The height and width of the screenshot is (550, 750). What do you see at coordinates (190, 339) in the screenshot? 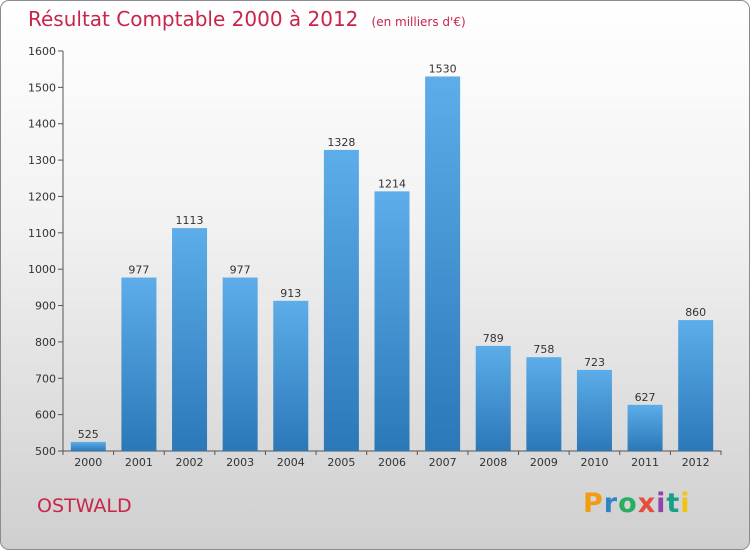
I see `bar-2002` at bounding box center [190, 339].